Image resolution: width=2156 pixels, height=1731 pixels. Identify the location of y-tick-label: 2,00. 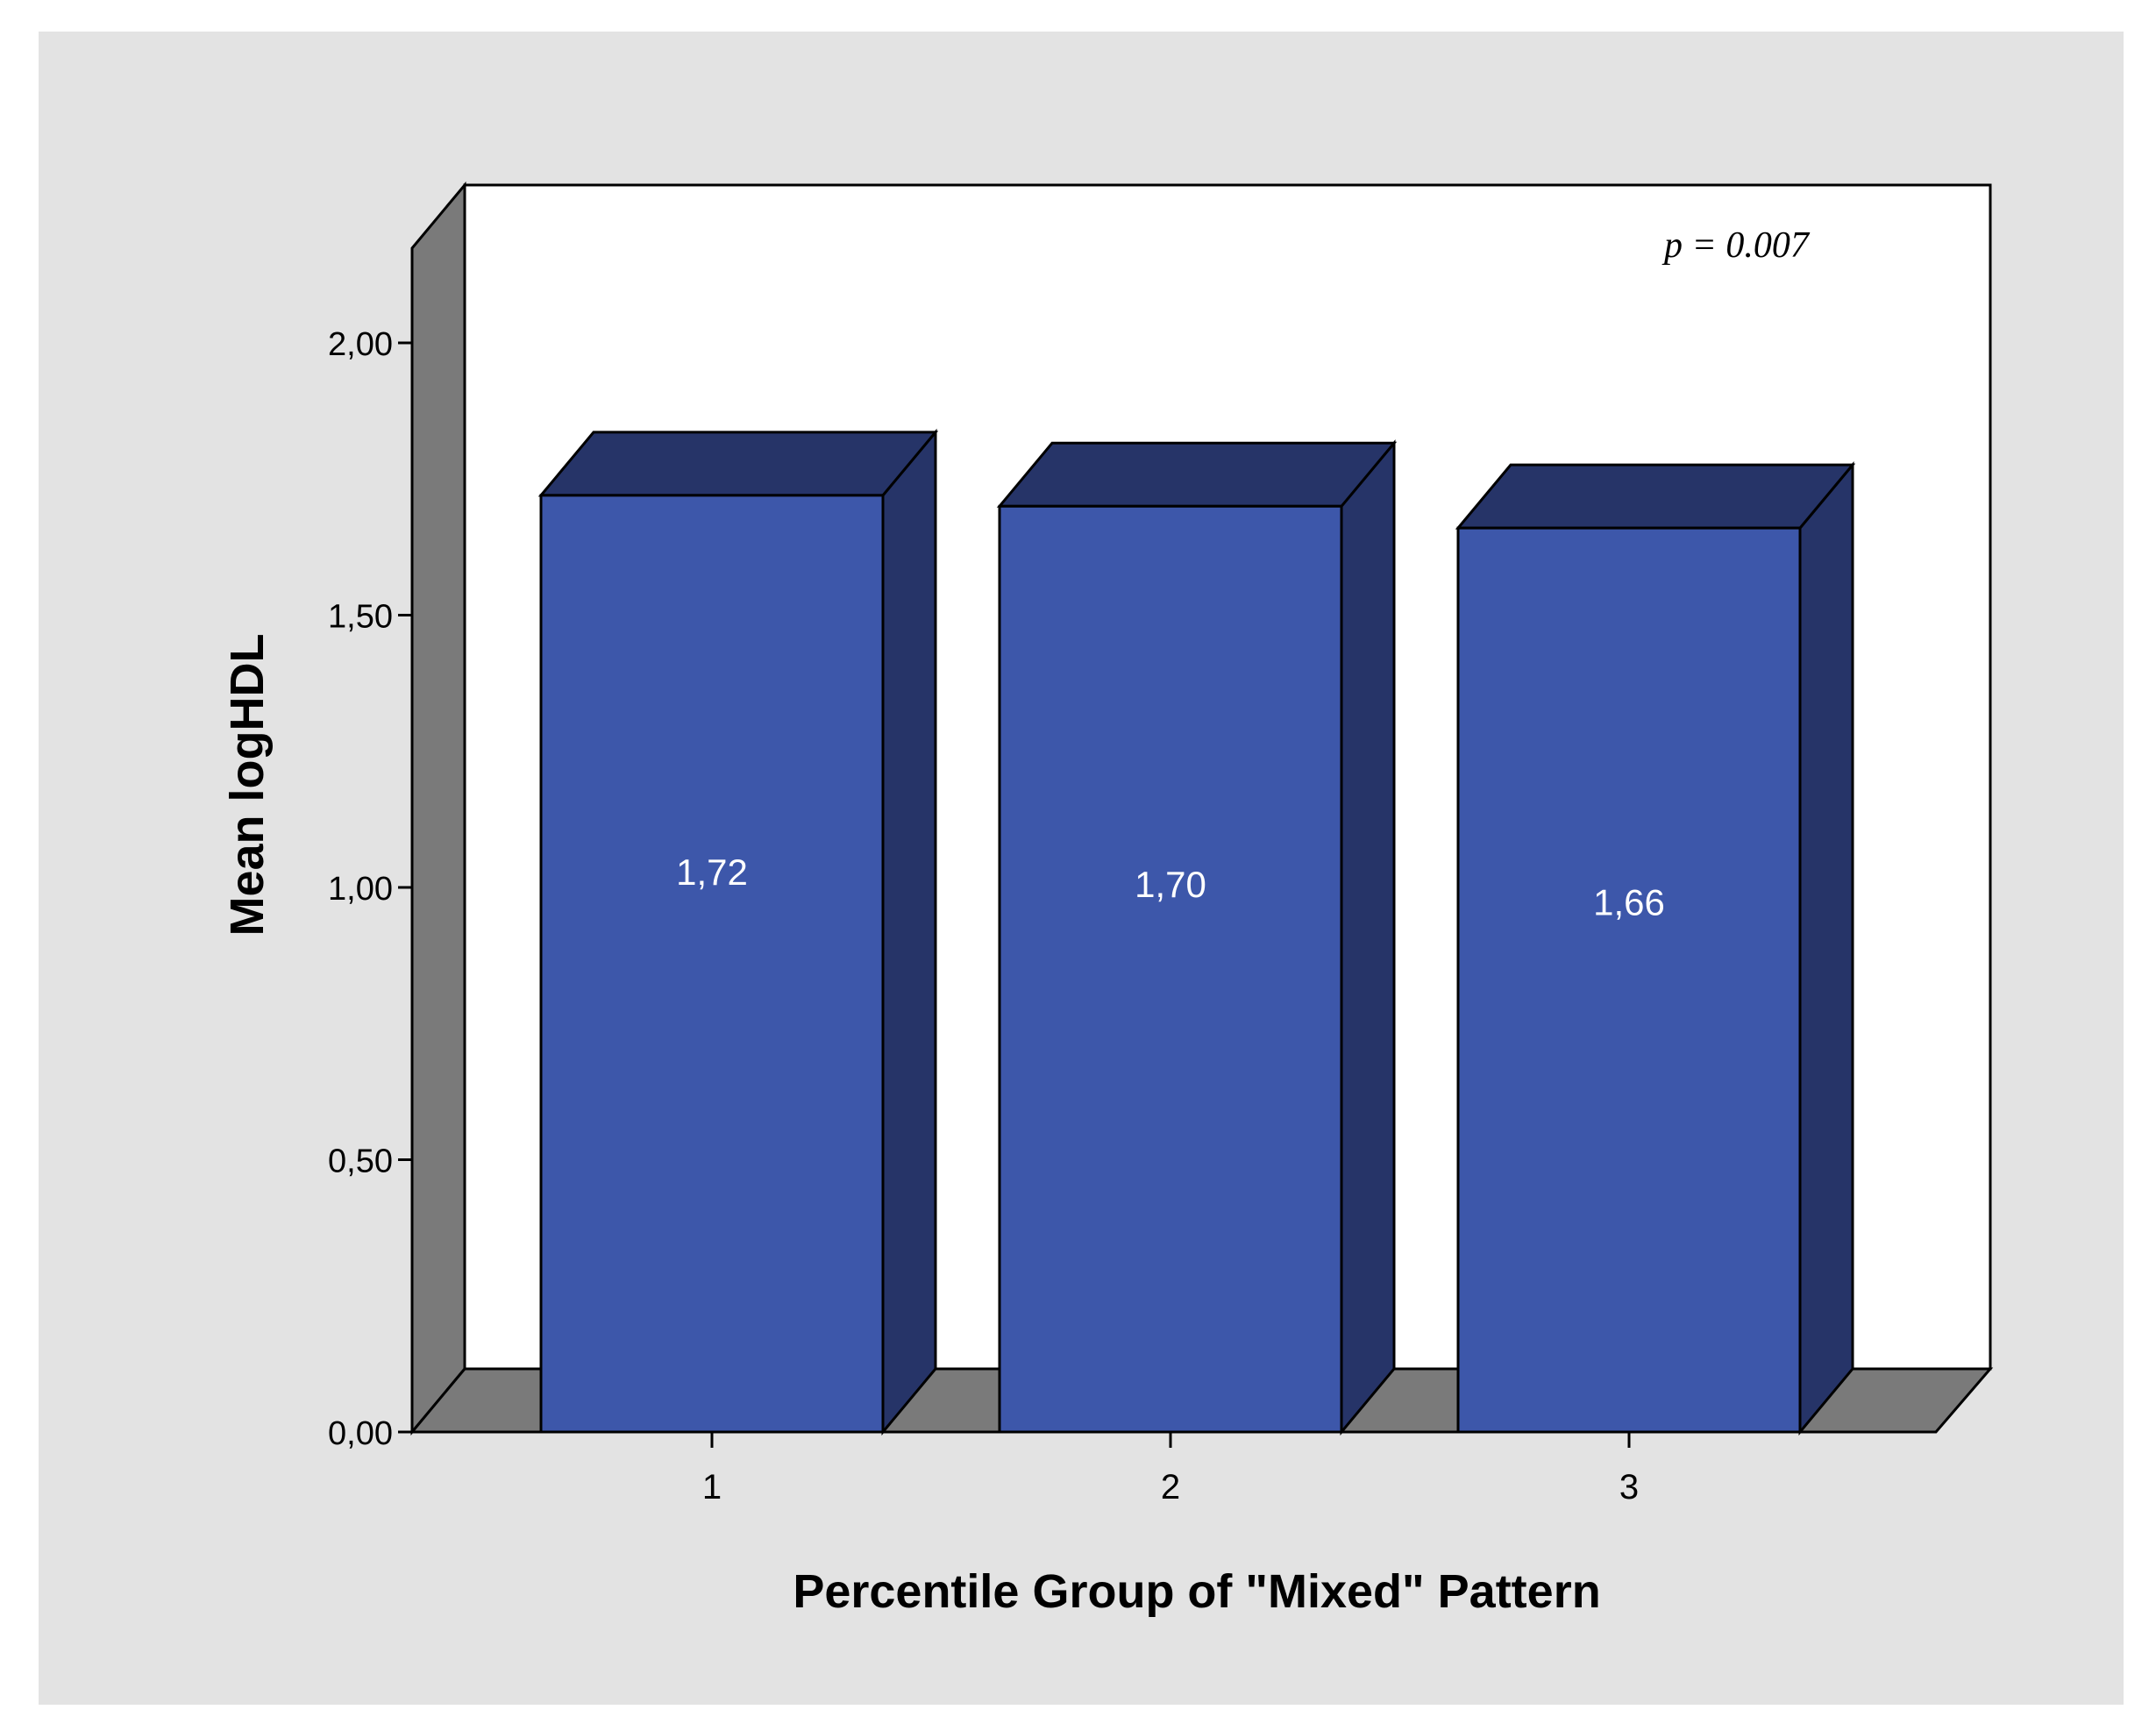
(360, 344).